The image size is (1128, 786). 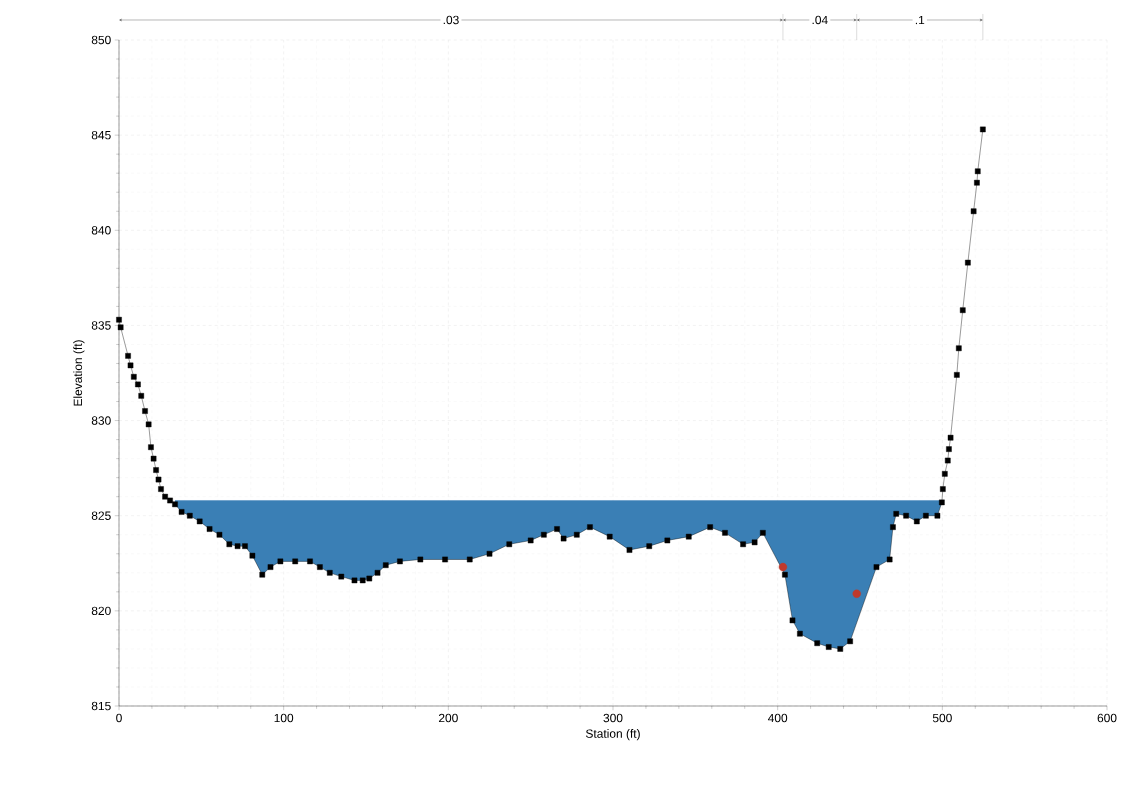 I want to click on y-tick-label: 845, so click(x=101, y=135).